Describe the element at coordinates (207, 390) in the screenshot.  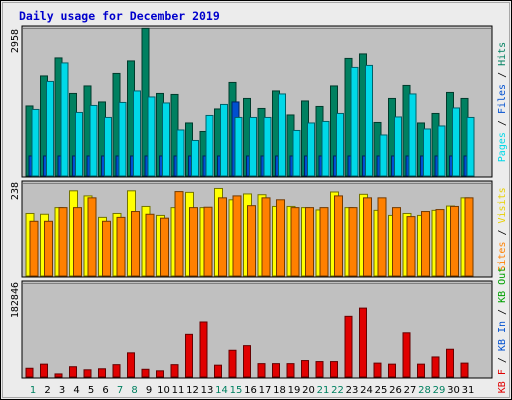
I see `day-label-13: 13` at that location.